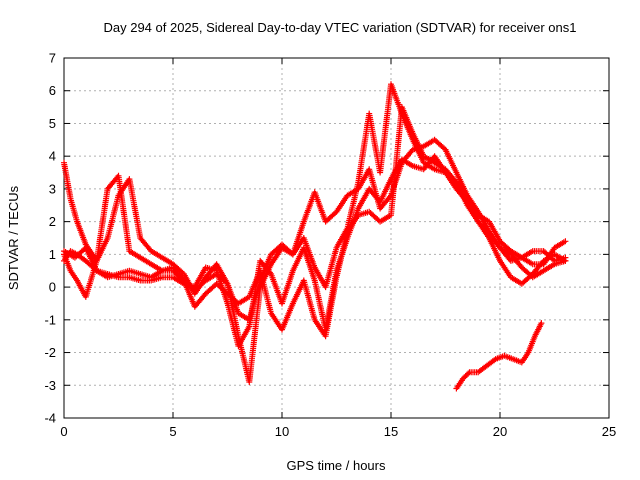 Image resolution: width=640 pixels, height=480 pixels. I want to click on x-axis-label: GPS time / hours, so click(336, 465).